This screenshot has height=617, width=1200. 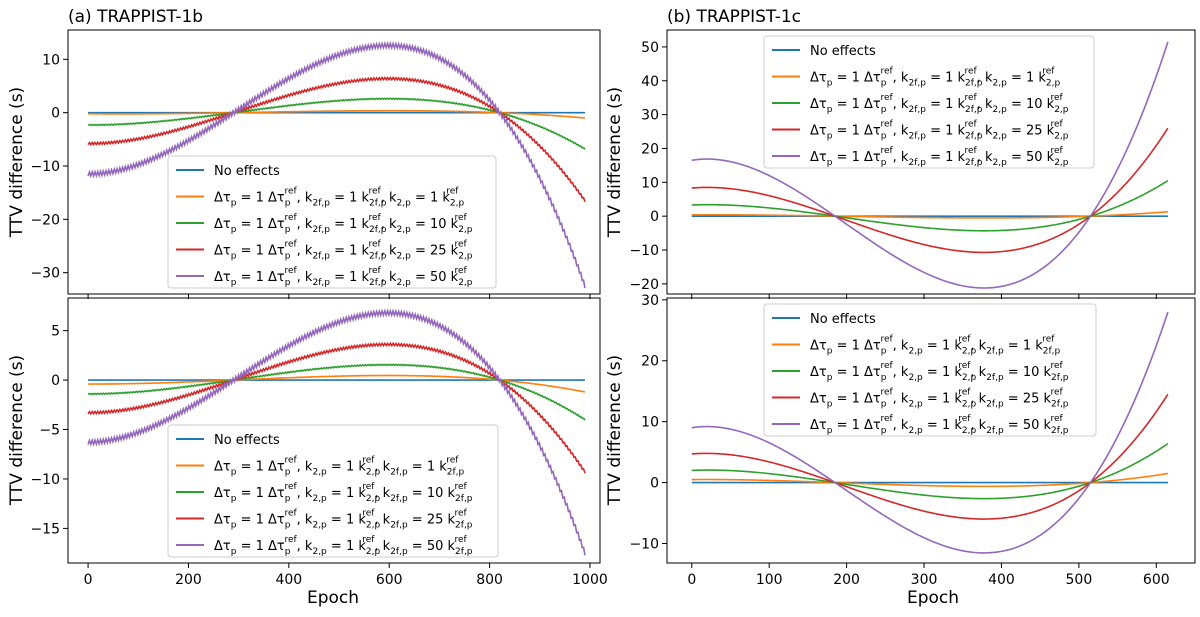 What do you see at coordinates (45, 274) in the screenshot?
I see `y-tick-label: −30` at bounding box center [45, 274].